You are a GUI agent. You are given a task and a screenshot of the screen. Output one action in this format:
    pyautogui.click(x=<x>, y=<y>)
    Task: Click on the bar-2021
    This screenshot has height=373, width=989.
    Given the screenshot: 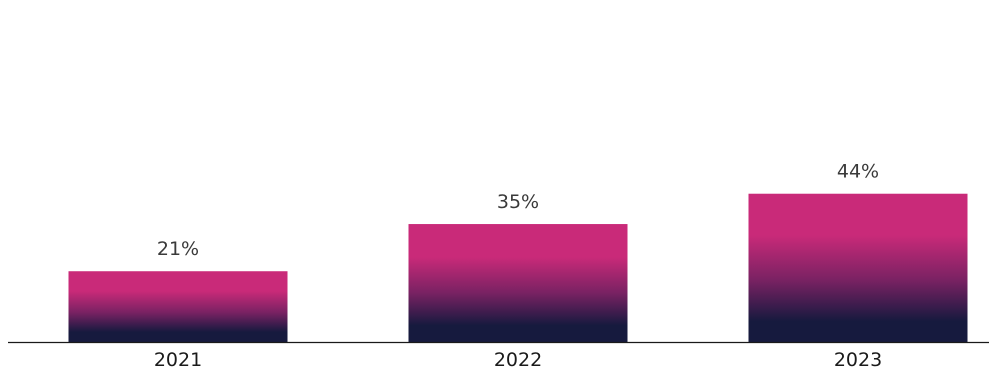 What is the action you would take?
    pyautogui.click(x=178, y=306)
    